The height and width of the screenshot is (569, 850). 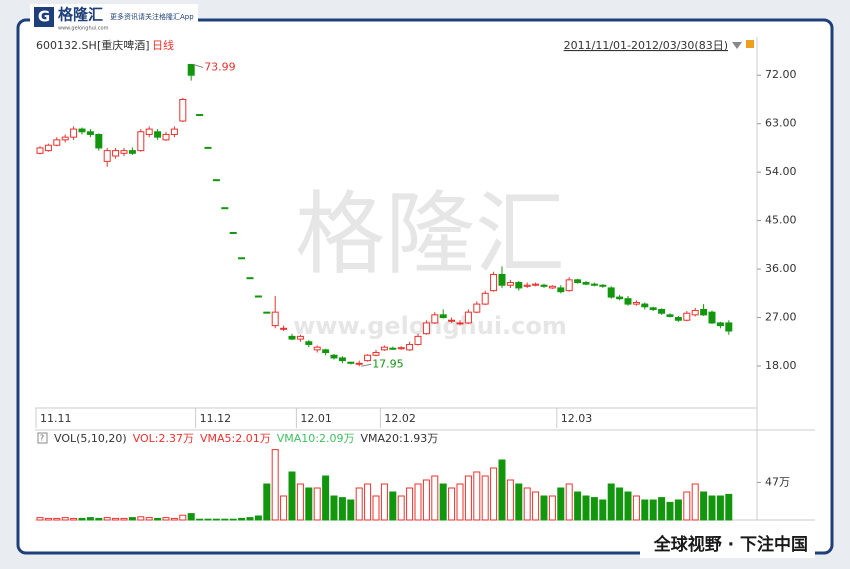 What do you see at coordinates (90, 438) in the screenshot?
I see `vol-legend: VOL(5,10,20)` at bounding box center [90, 438].